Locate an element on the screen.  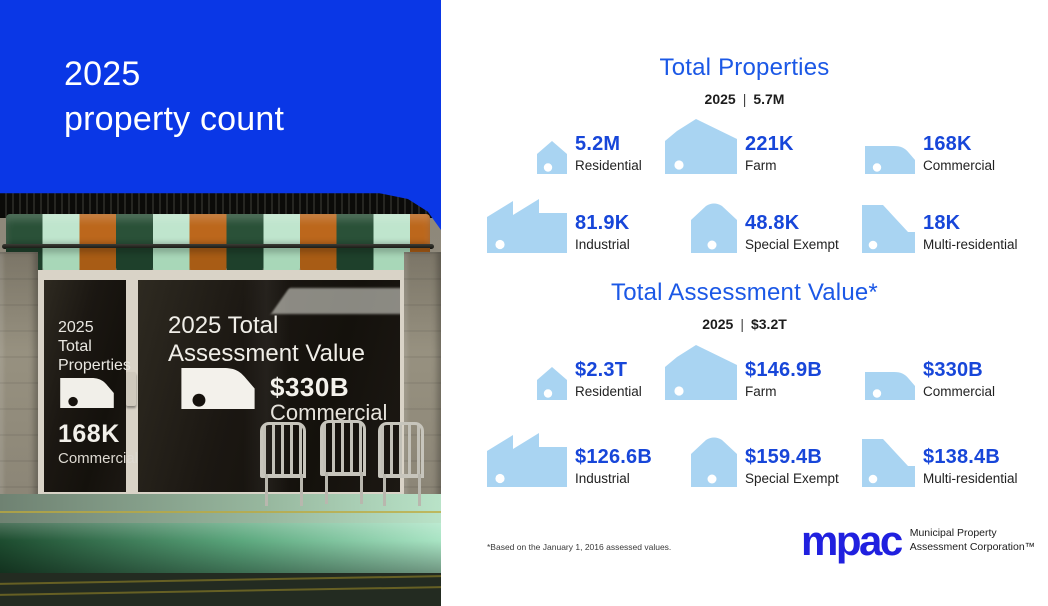
window-main-text: 2025 Total Assessment Value is located at coordinates (266, 340).